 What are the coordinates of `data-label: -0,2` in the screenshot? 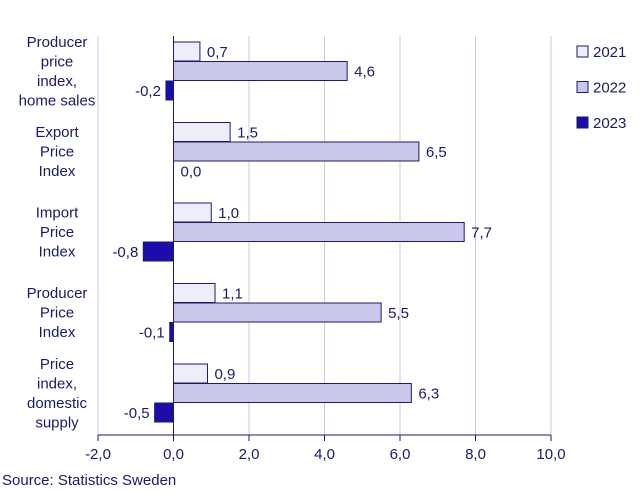 It's located at (148, 91).